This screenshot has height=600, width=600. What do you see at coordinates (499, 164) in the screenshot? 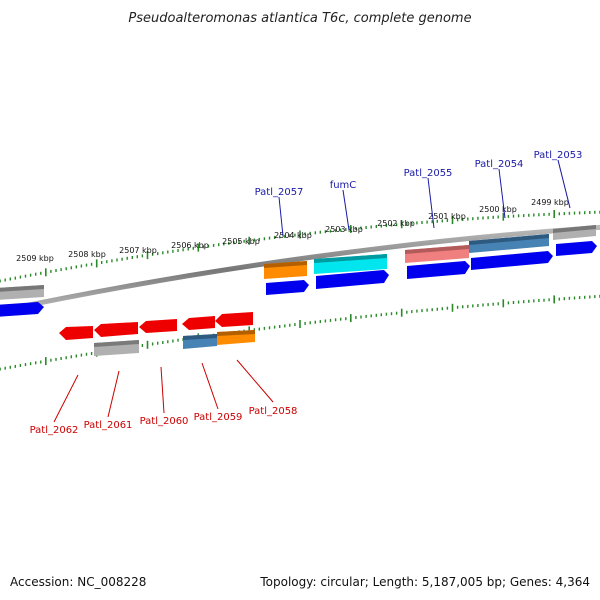
I see `gene-label-patl-2054: Patl_2054` at bounding box center [499, 164].